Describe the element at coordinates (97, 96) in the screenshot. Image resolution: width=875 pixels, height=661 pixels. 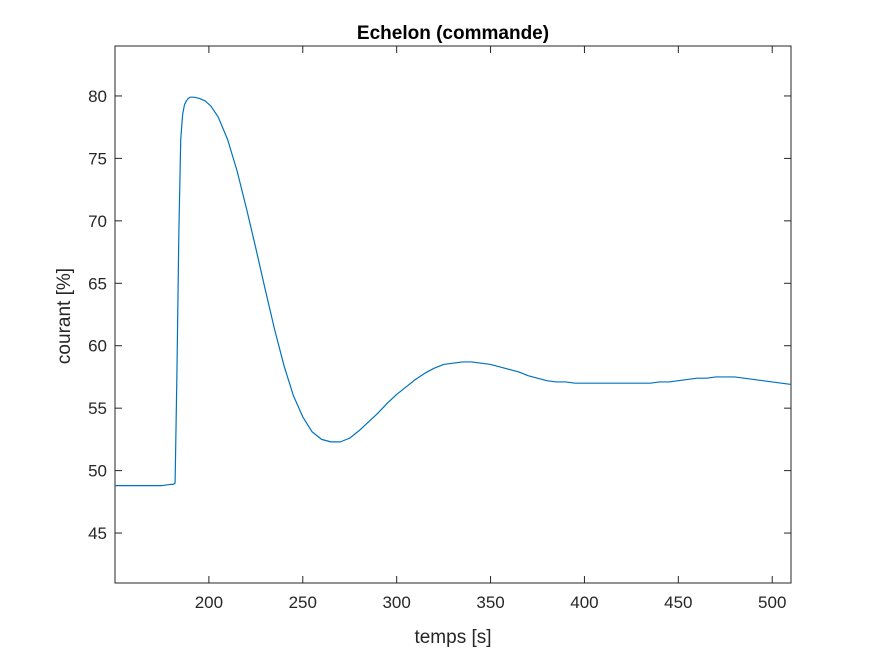
I see `y-tick-label: 80` at that location.